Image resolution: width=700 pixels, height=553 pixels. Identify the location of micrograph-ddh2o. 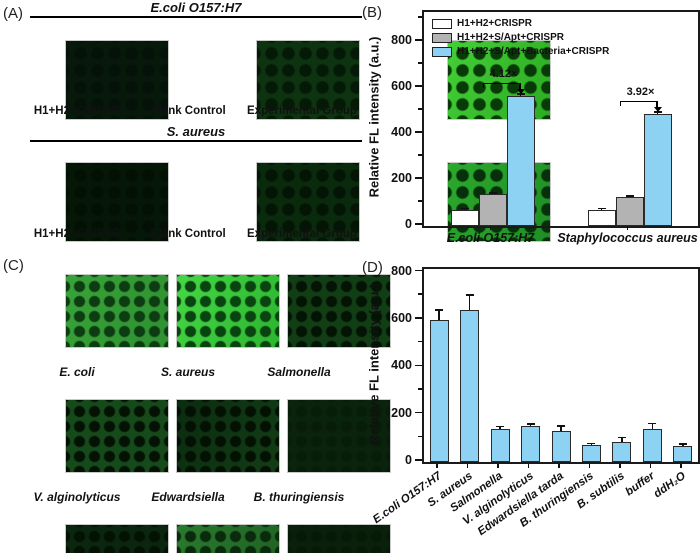
(339, 538).